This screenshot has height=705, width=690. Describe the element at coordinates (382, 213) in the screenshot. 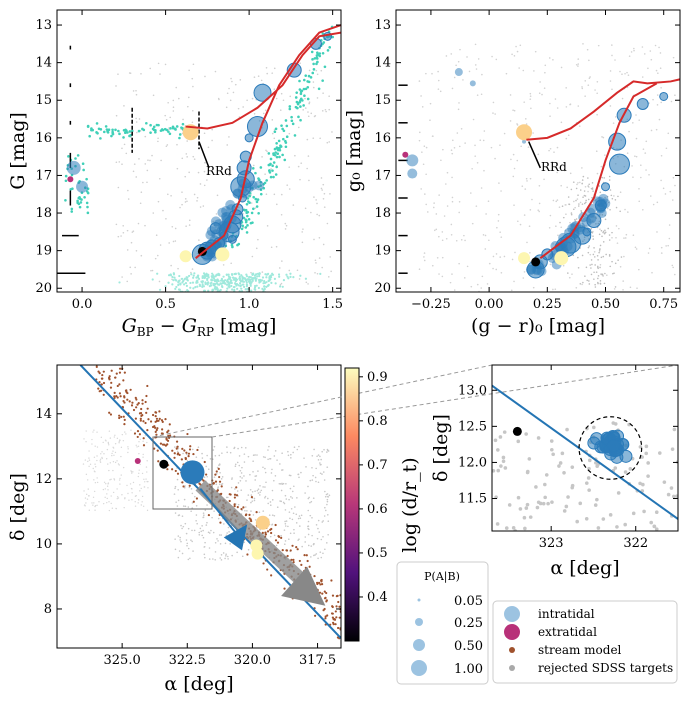

I see `y-tick-label: 18` at that location.